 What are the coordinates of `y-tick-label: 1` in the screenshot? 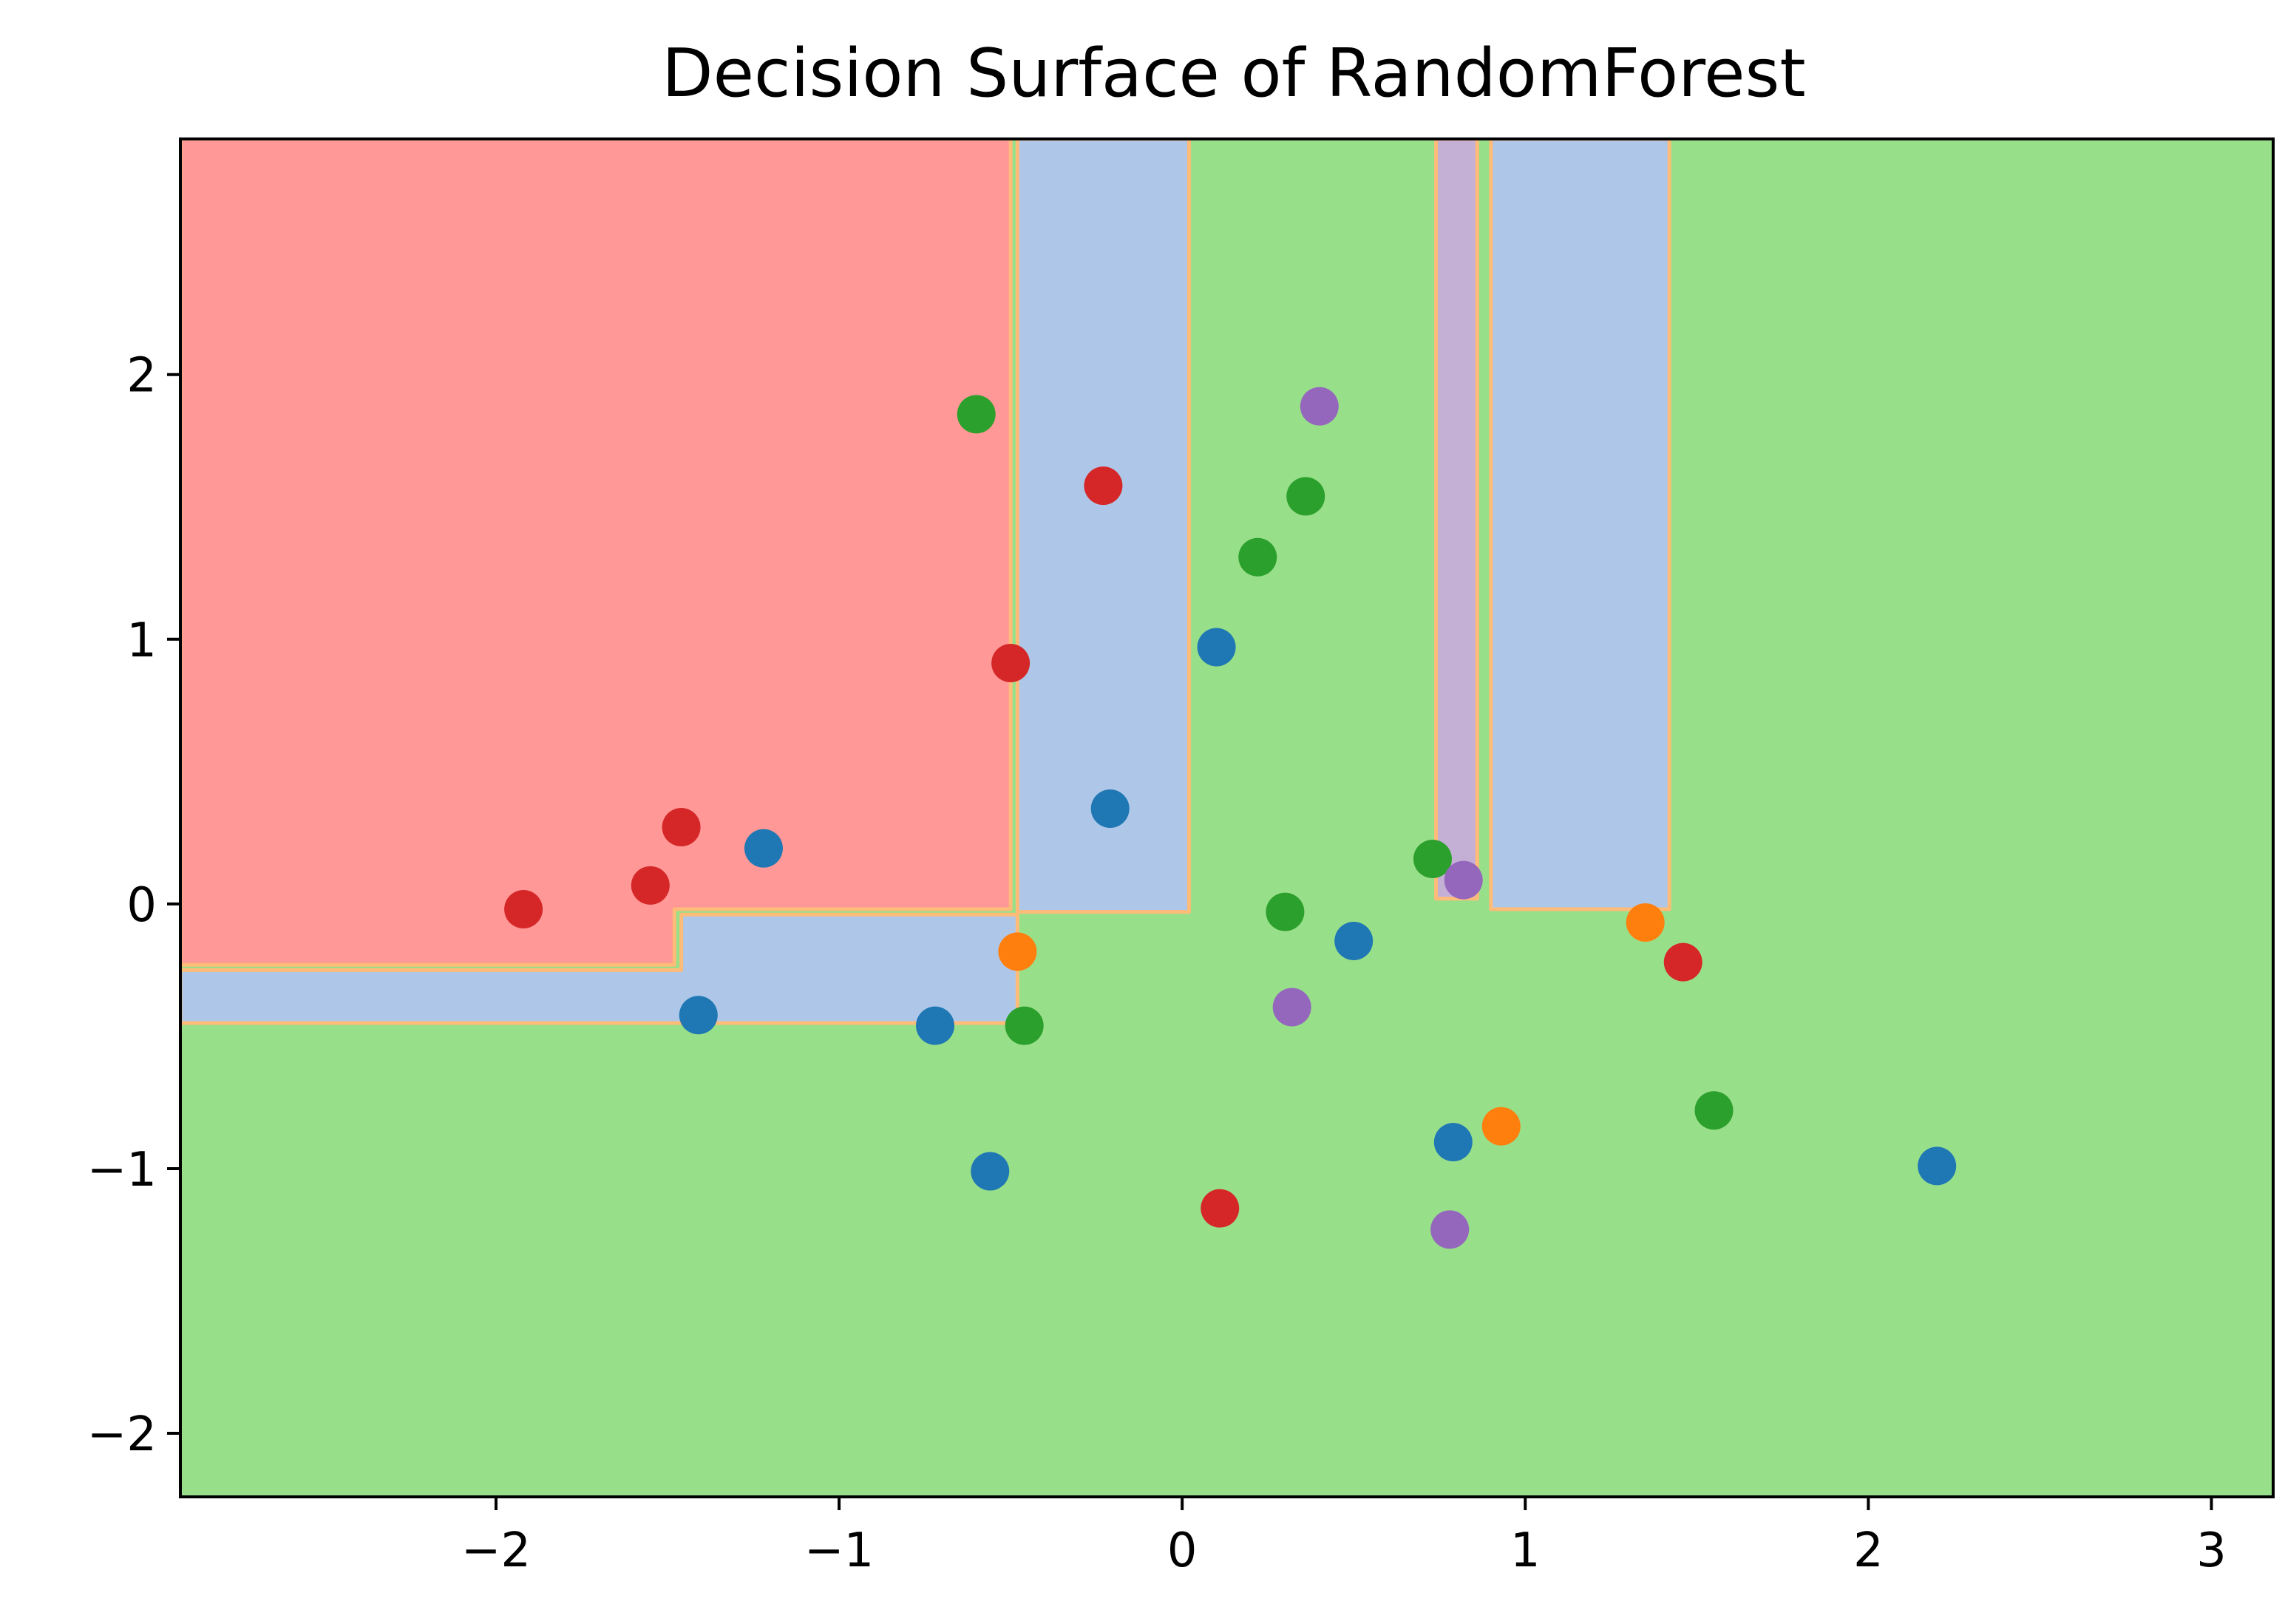 It's located at (141, 641).